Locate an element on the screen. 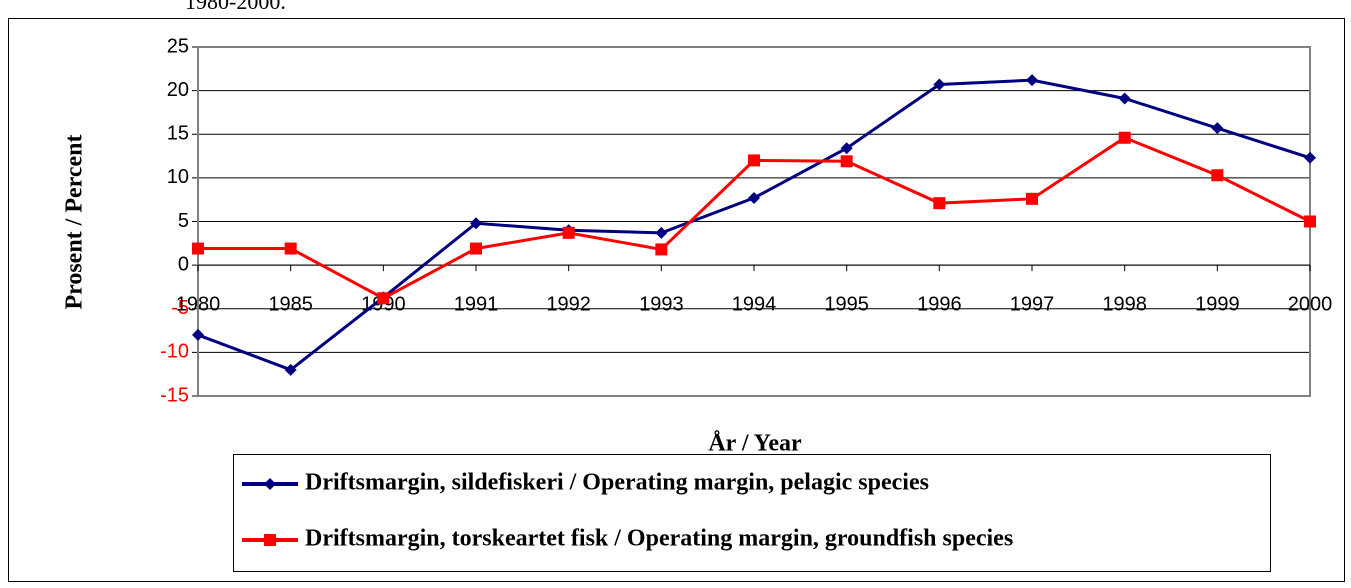 This screenshot has height=588, width=1351. y-tick-label: -10 is located at coordinates (174, 352).